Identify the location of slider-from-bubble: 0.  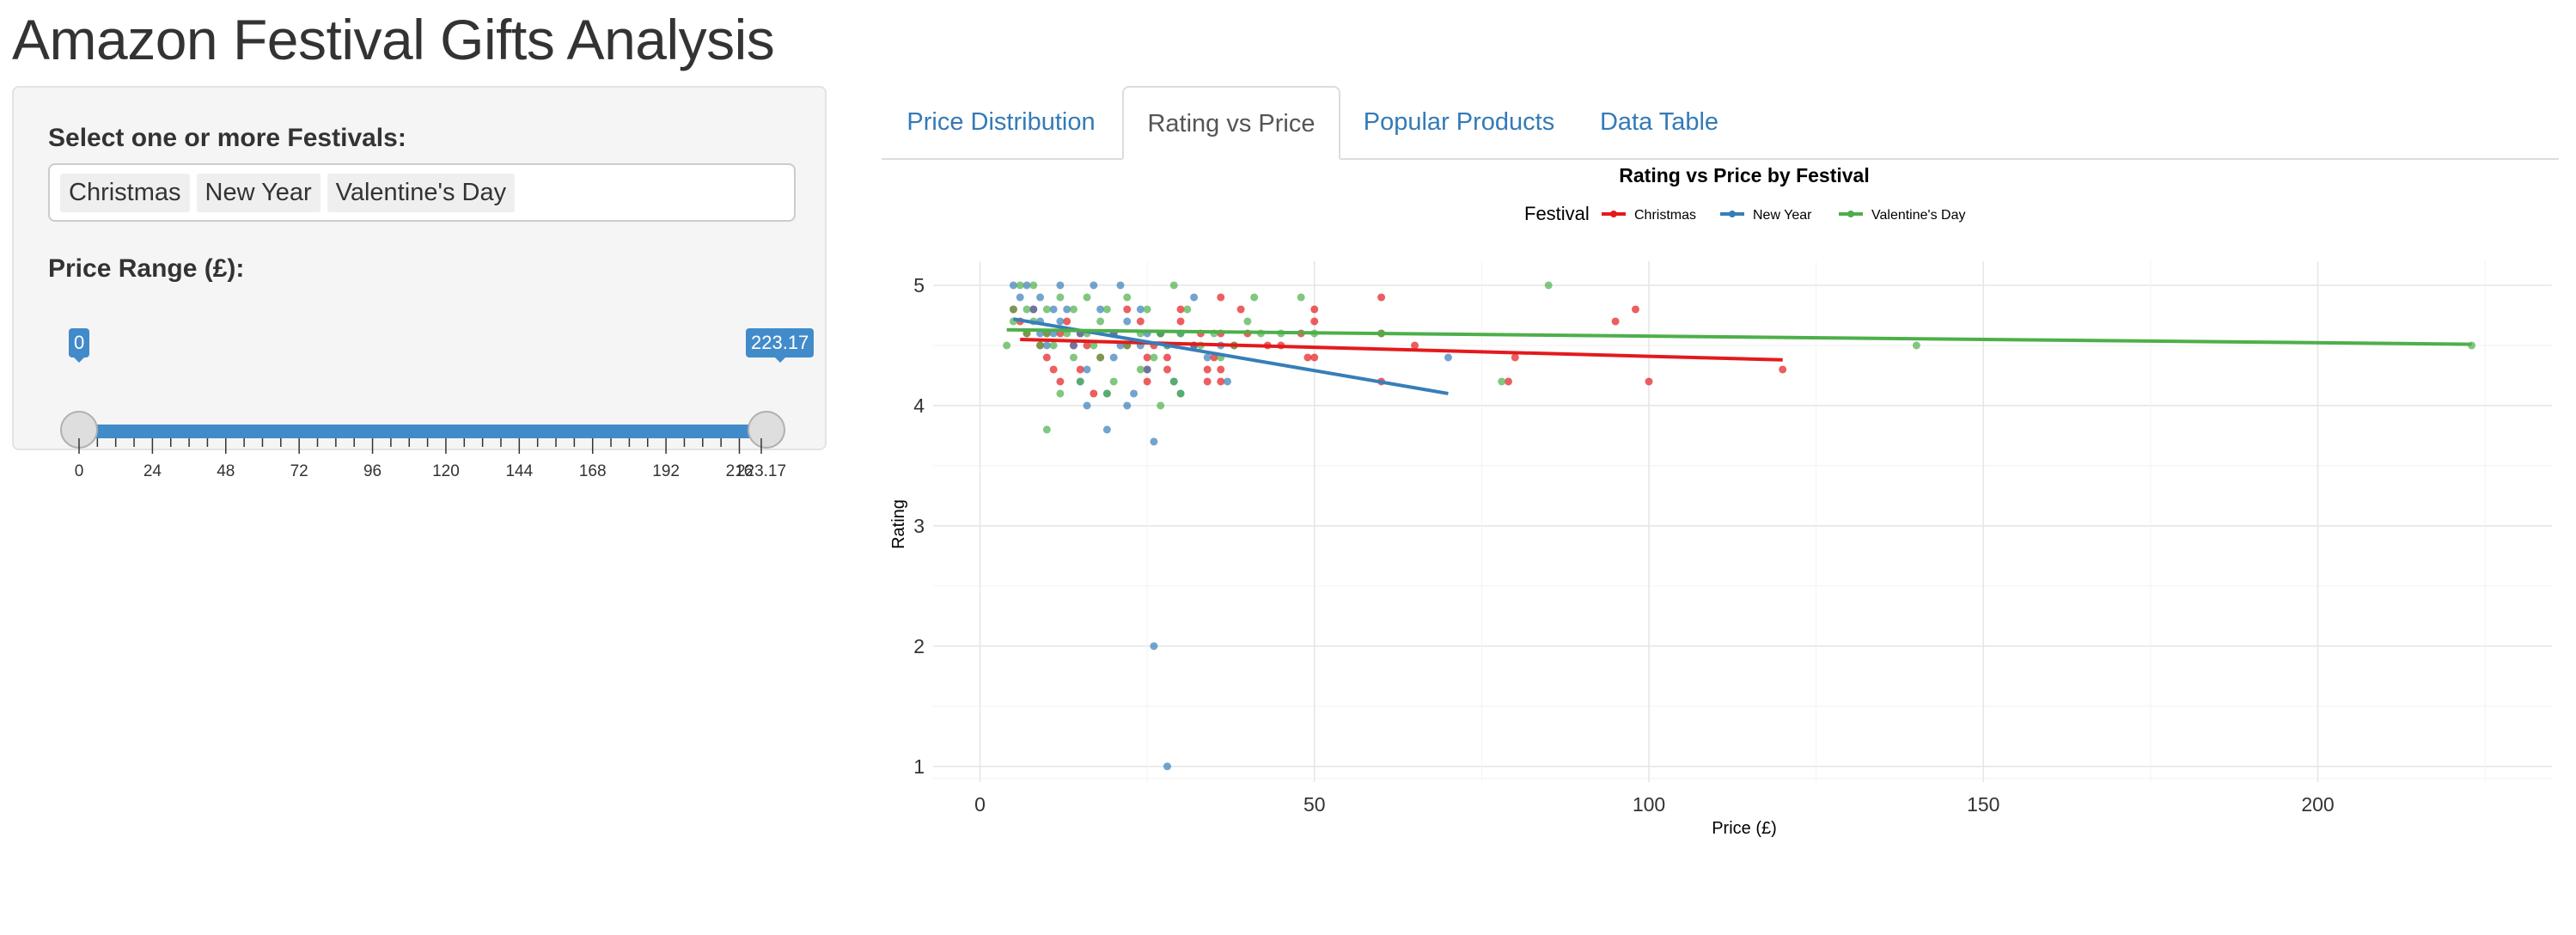
(79, 345).